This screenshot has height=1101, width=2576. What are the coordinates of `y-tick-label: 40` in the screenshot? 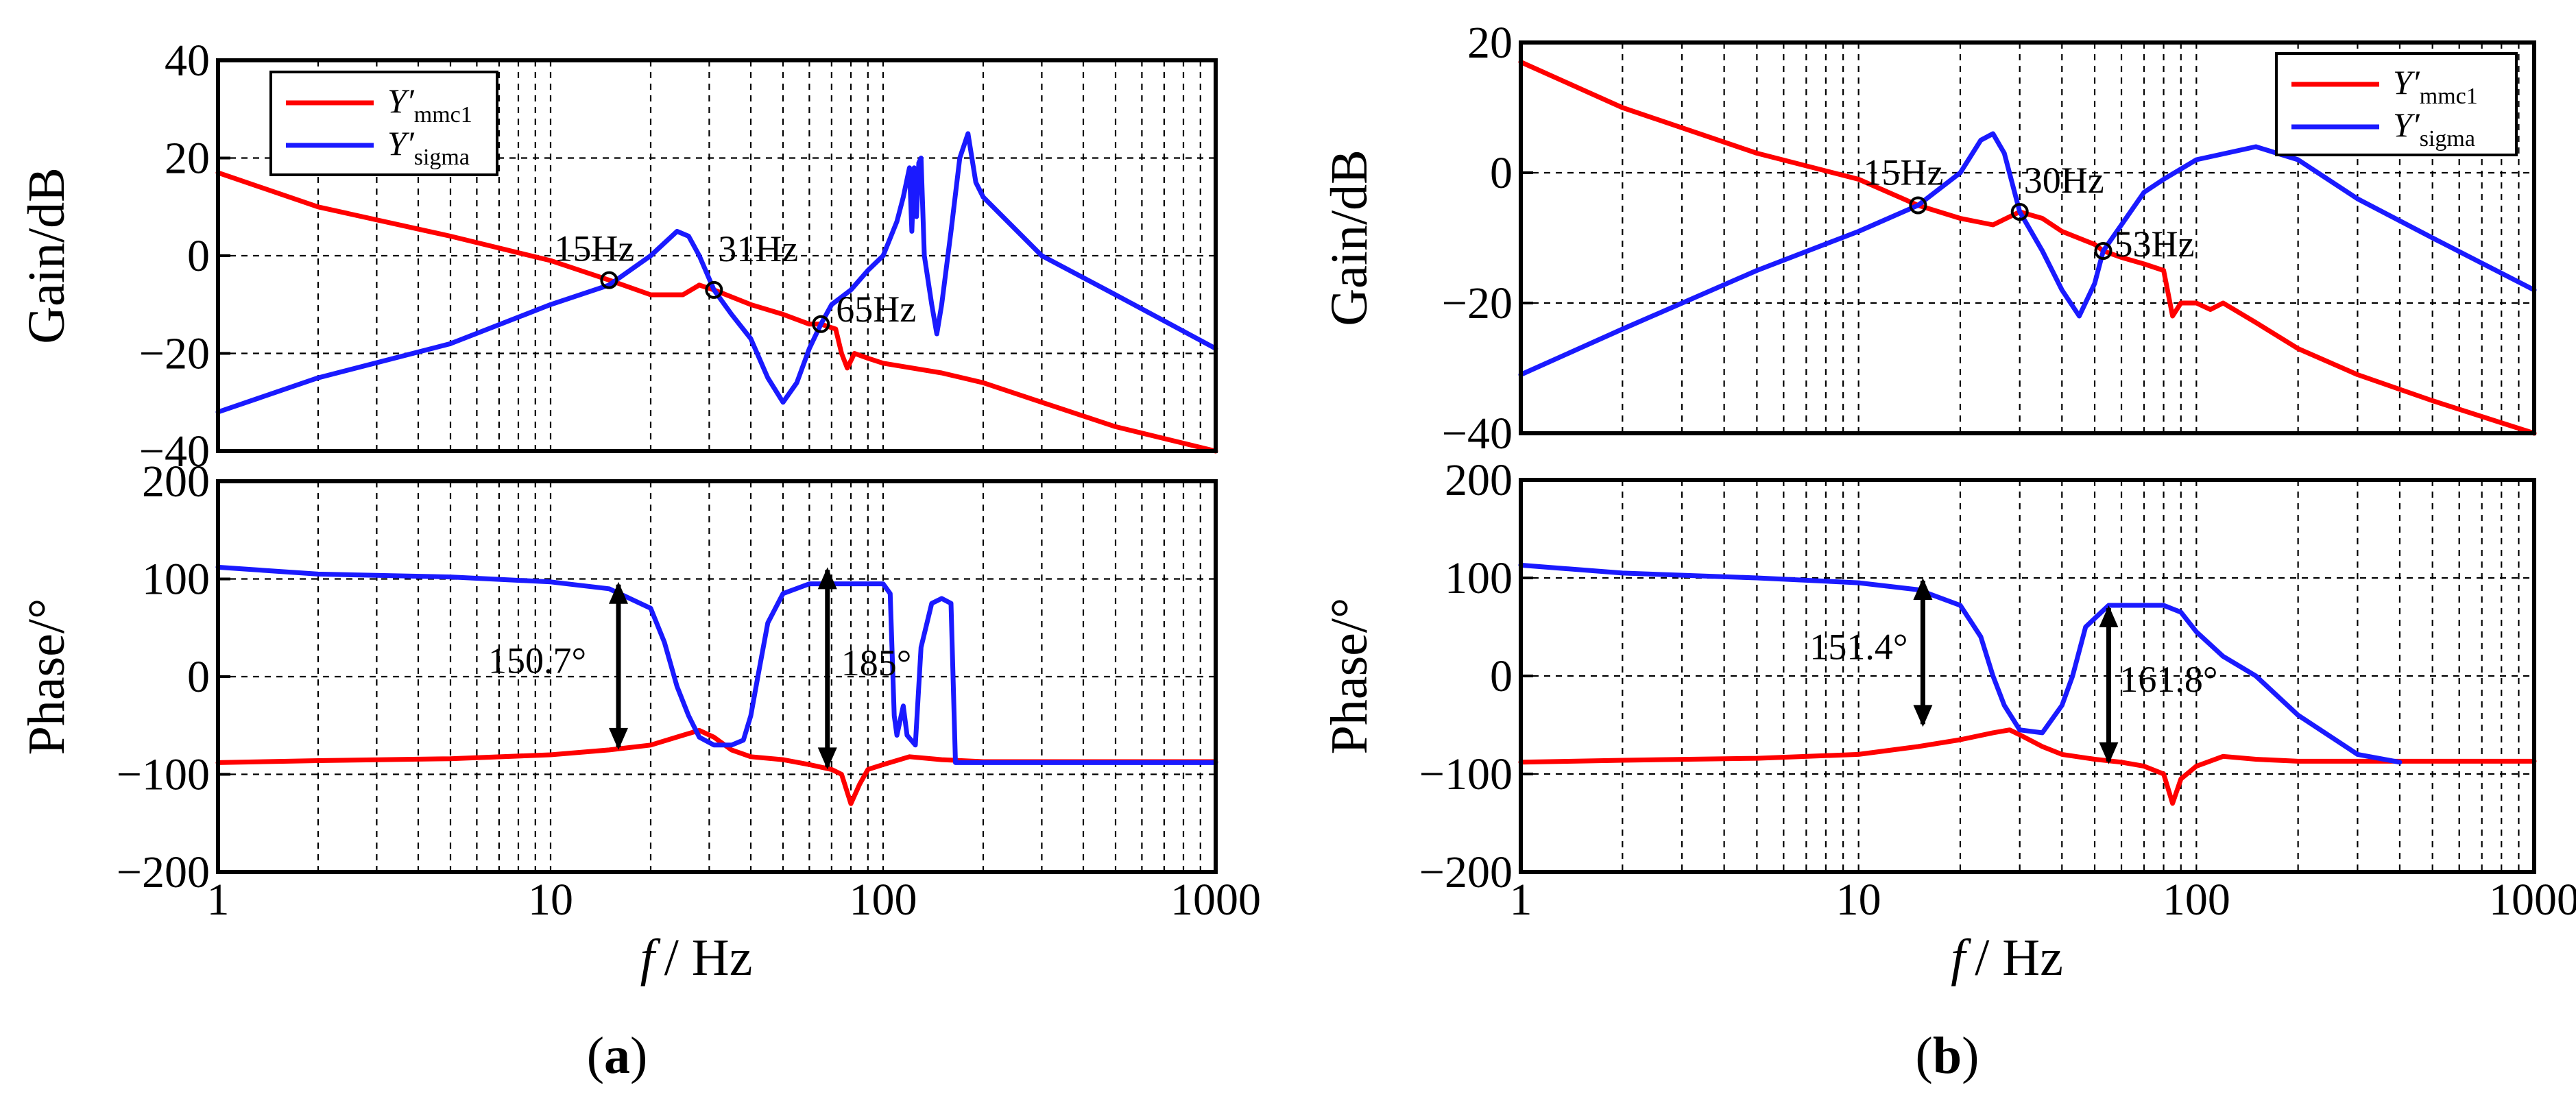 It's located at (188, 61).